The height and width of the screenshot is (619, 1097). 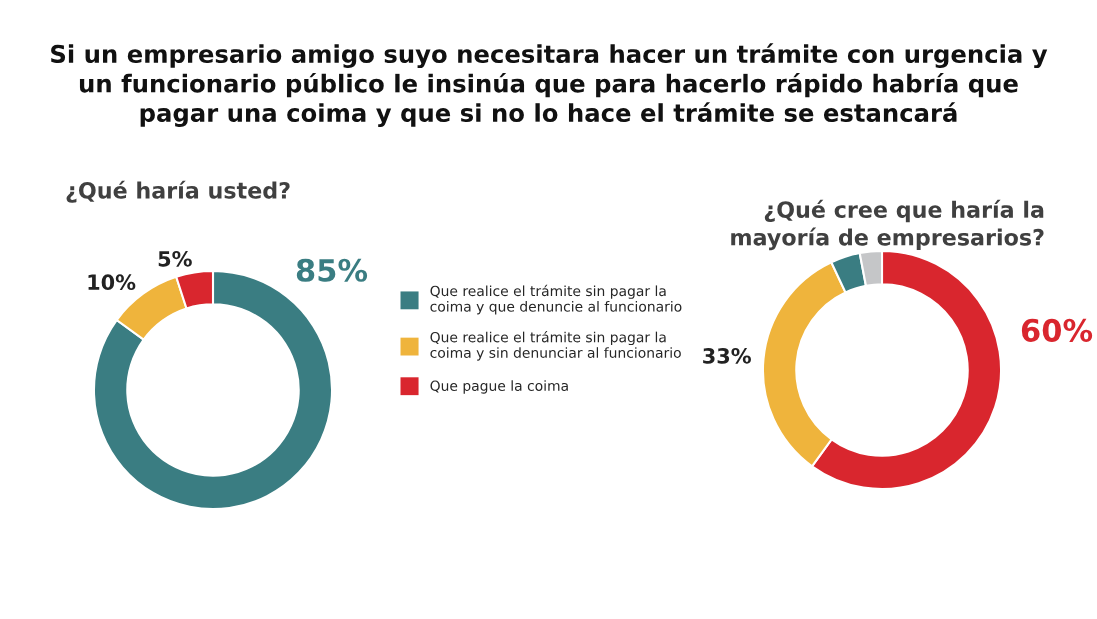 I want to click on data-label: 60%, so click(x=1057, y=330).